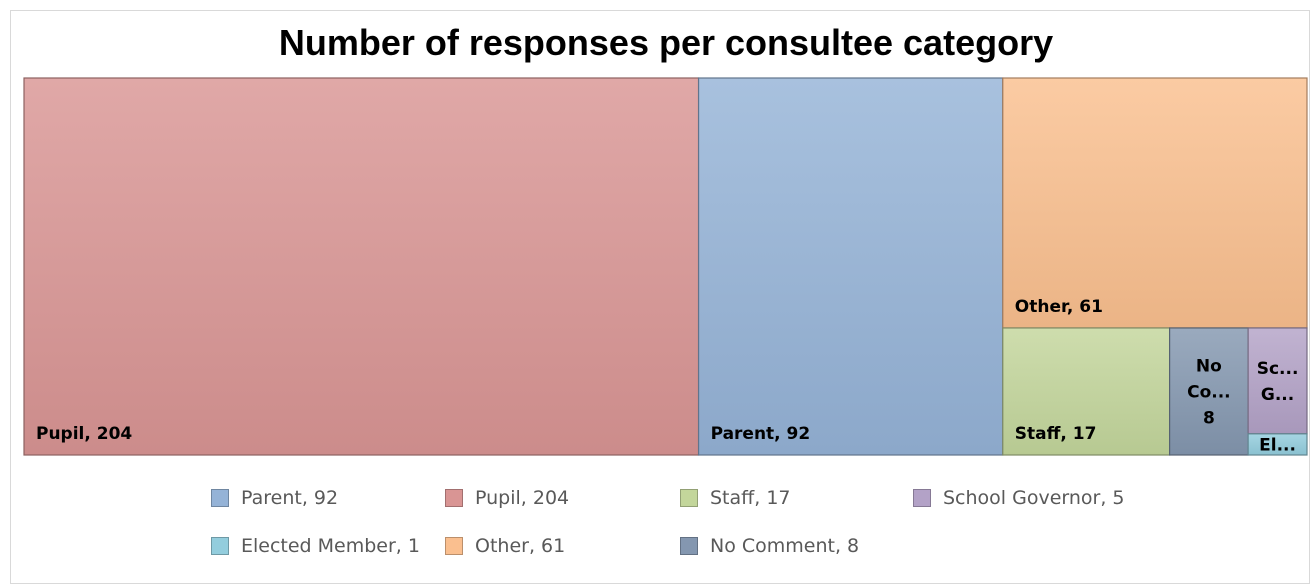  I want to click on tile-label-parent: Parent, 92, so click(761, 434).